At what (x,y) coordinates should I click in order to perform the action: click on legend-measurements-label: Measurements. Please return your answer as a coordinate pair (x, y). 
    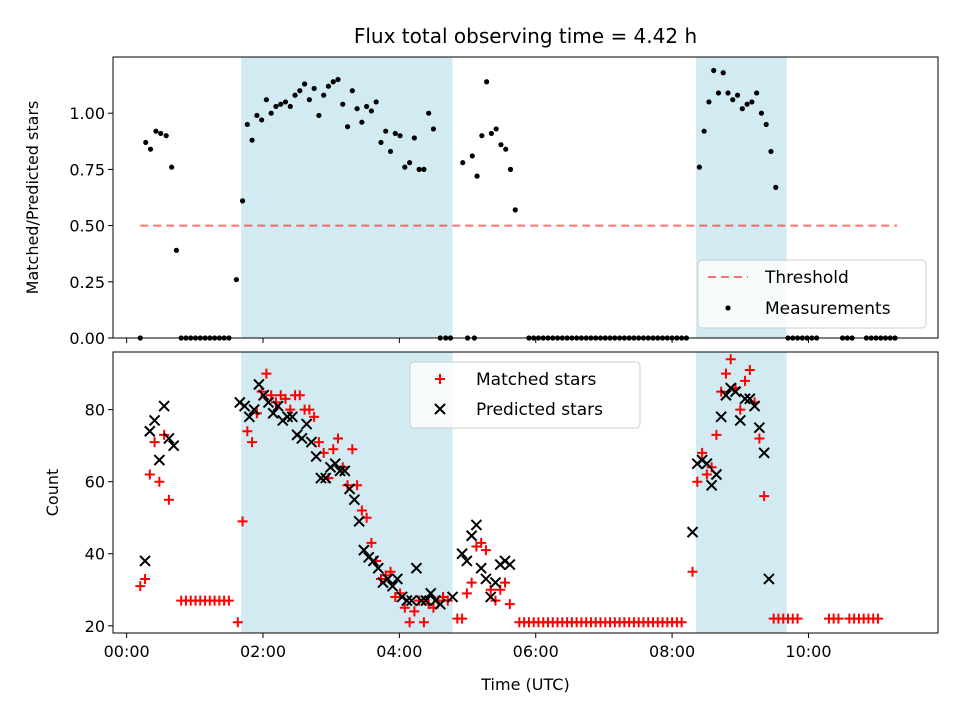
    Looking at the image, I should click on (828, 309).